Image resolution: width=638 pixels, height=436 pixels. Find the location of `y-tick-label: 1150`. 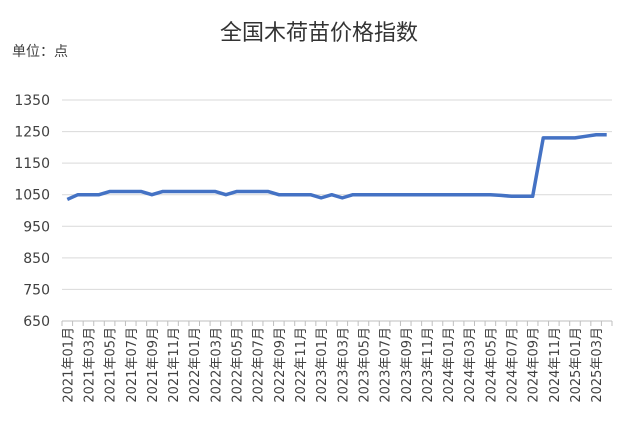

y-tick-label: 1150 is located at coordinates (32, 164).